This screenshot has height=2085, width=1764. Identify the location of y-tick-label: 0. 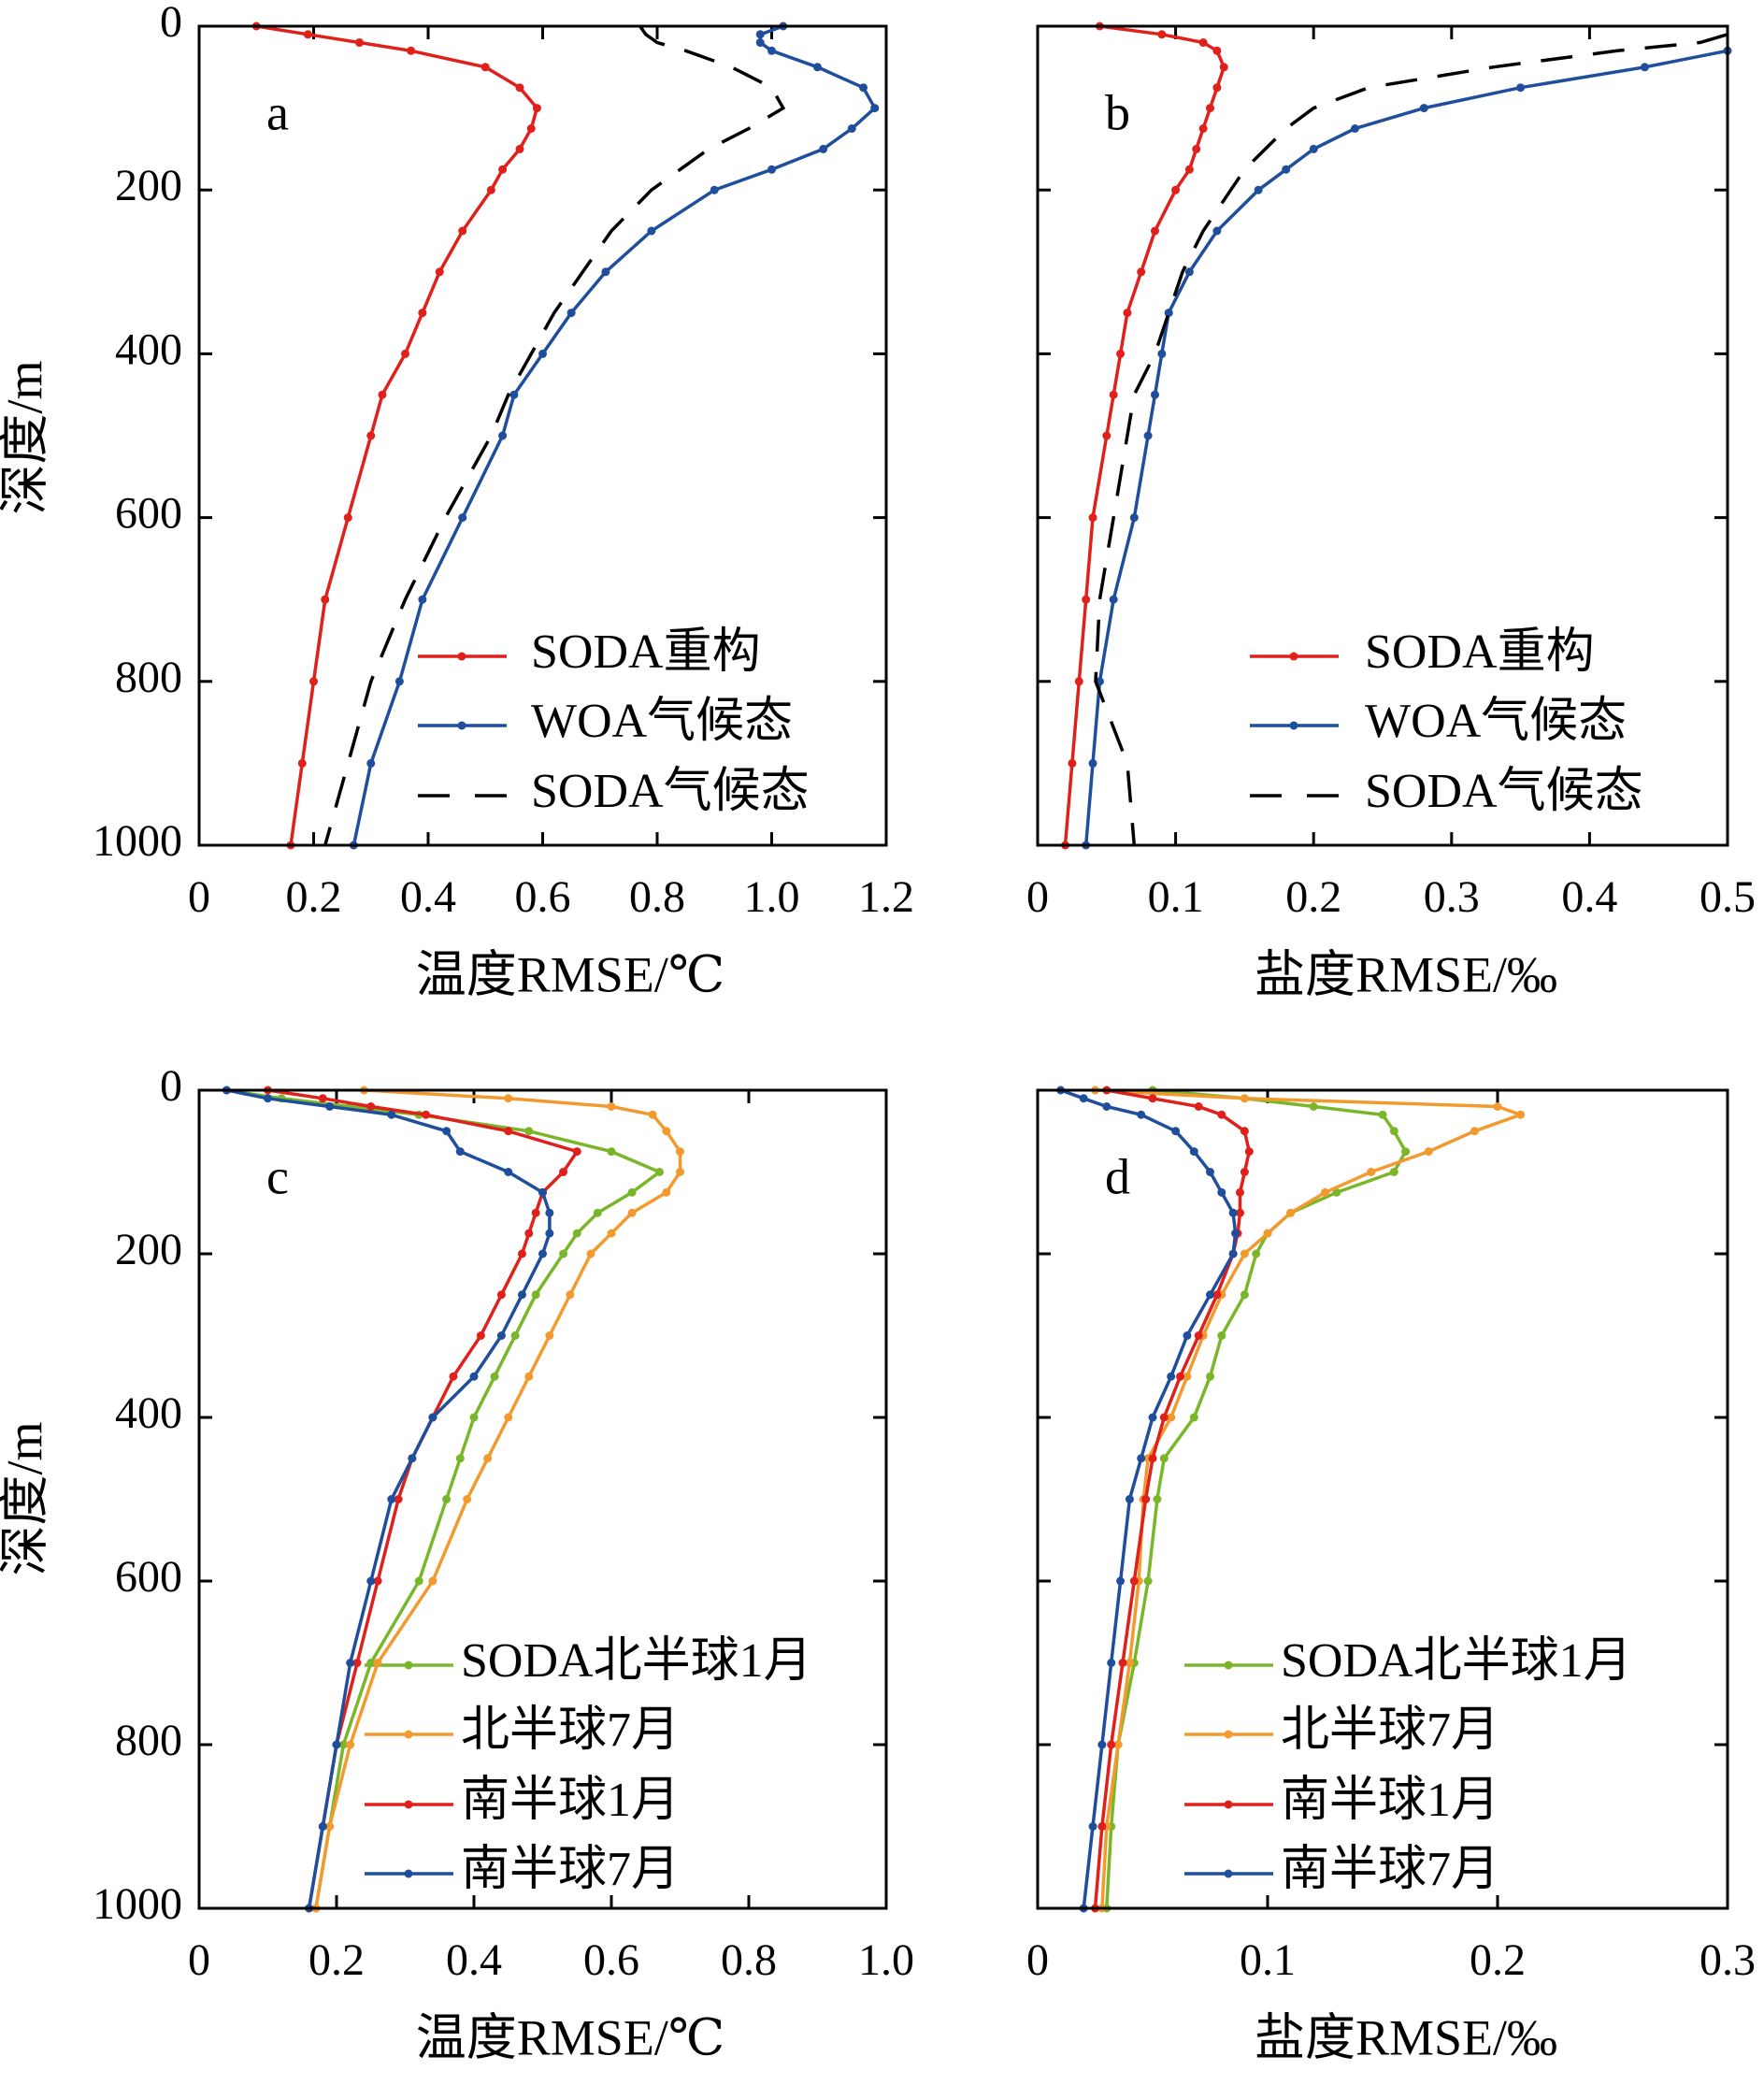
(171, 23).